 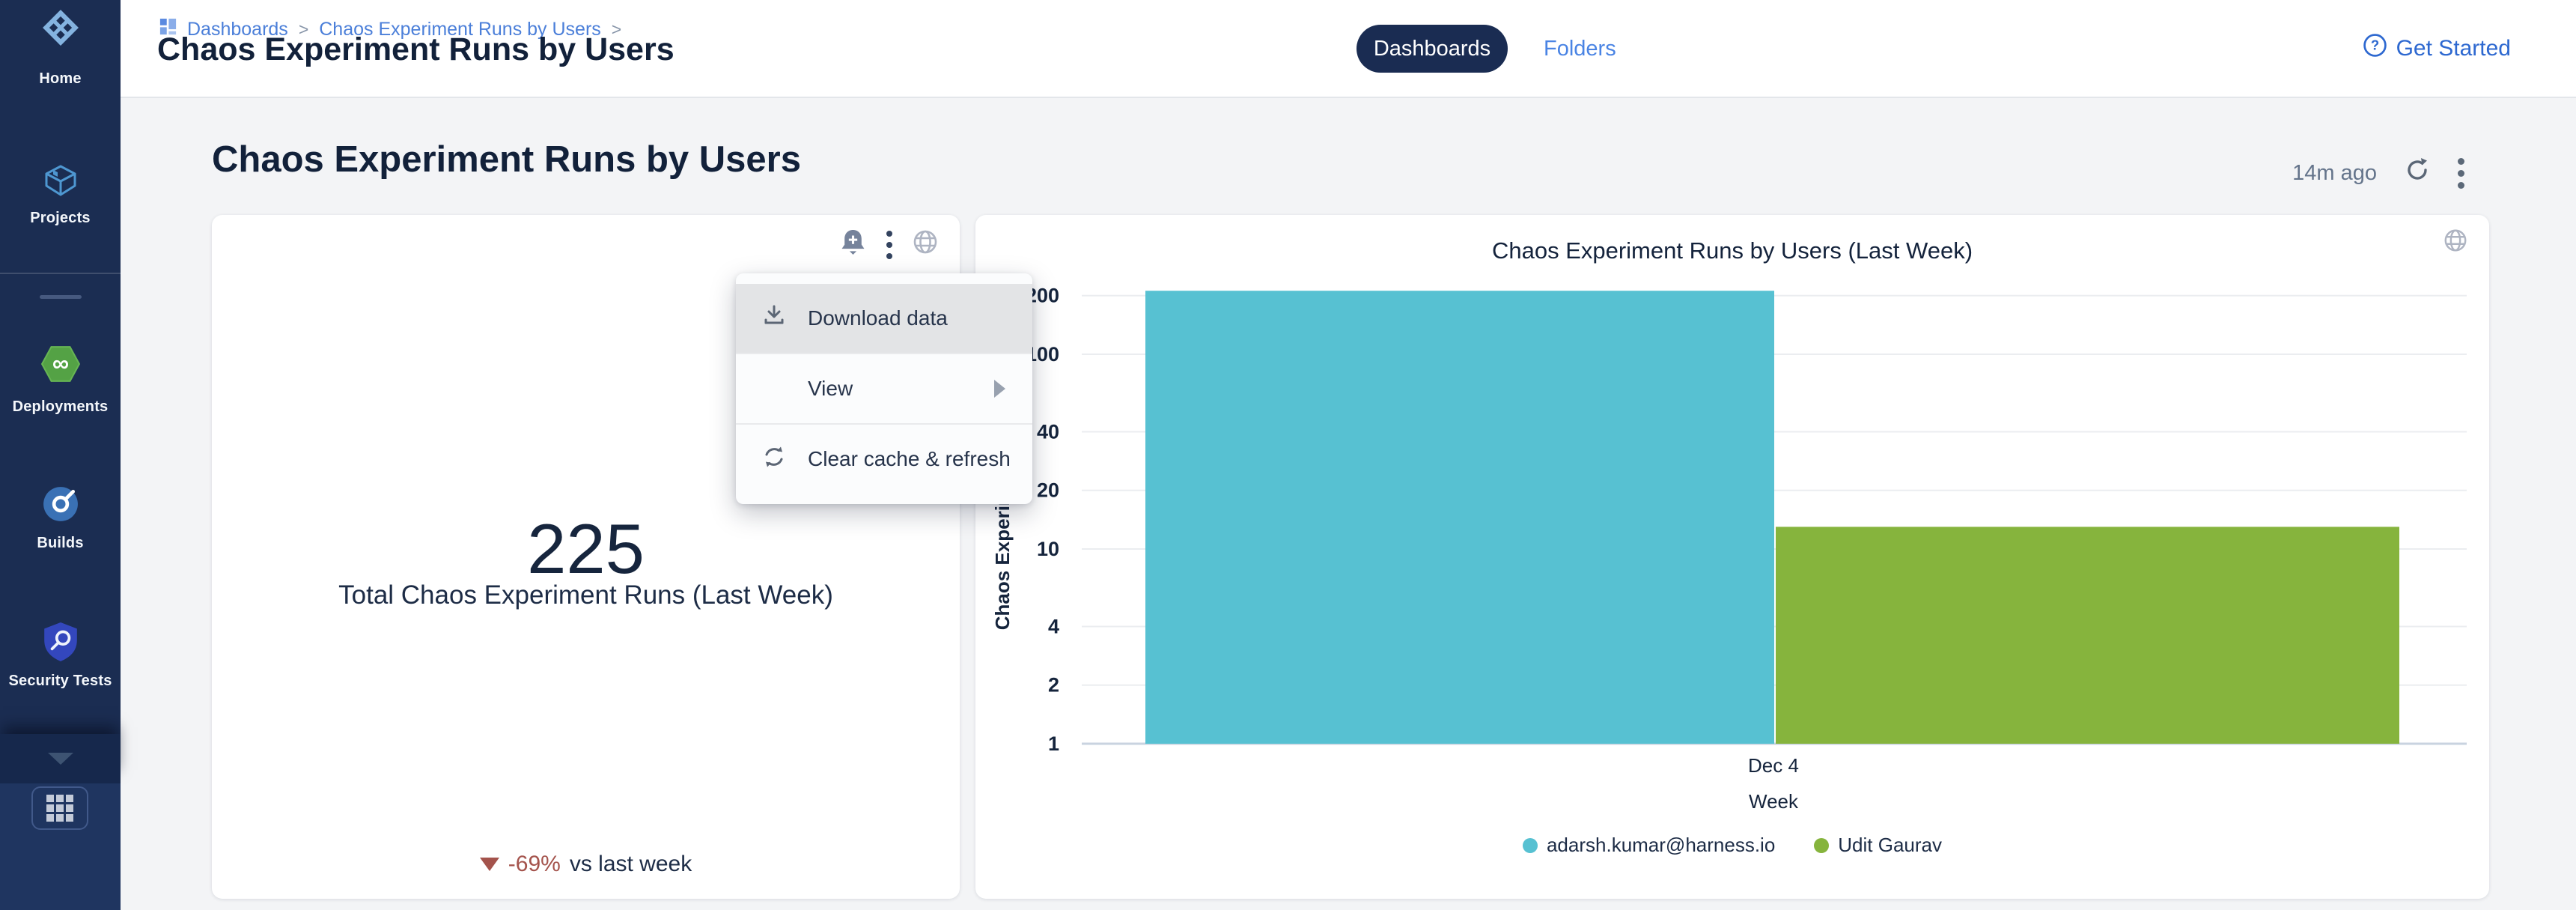 What do you see at coordinates (2453, 48) in the screenshot?
I see `get-started-label: Get Started` at bounding box center [2453, 48].